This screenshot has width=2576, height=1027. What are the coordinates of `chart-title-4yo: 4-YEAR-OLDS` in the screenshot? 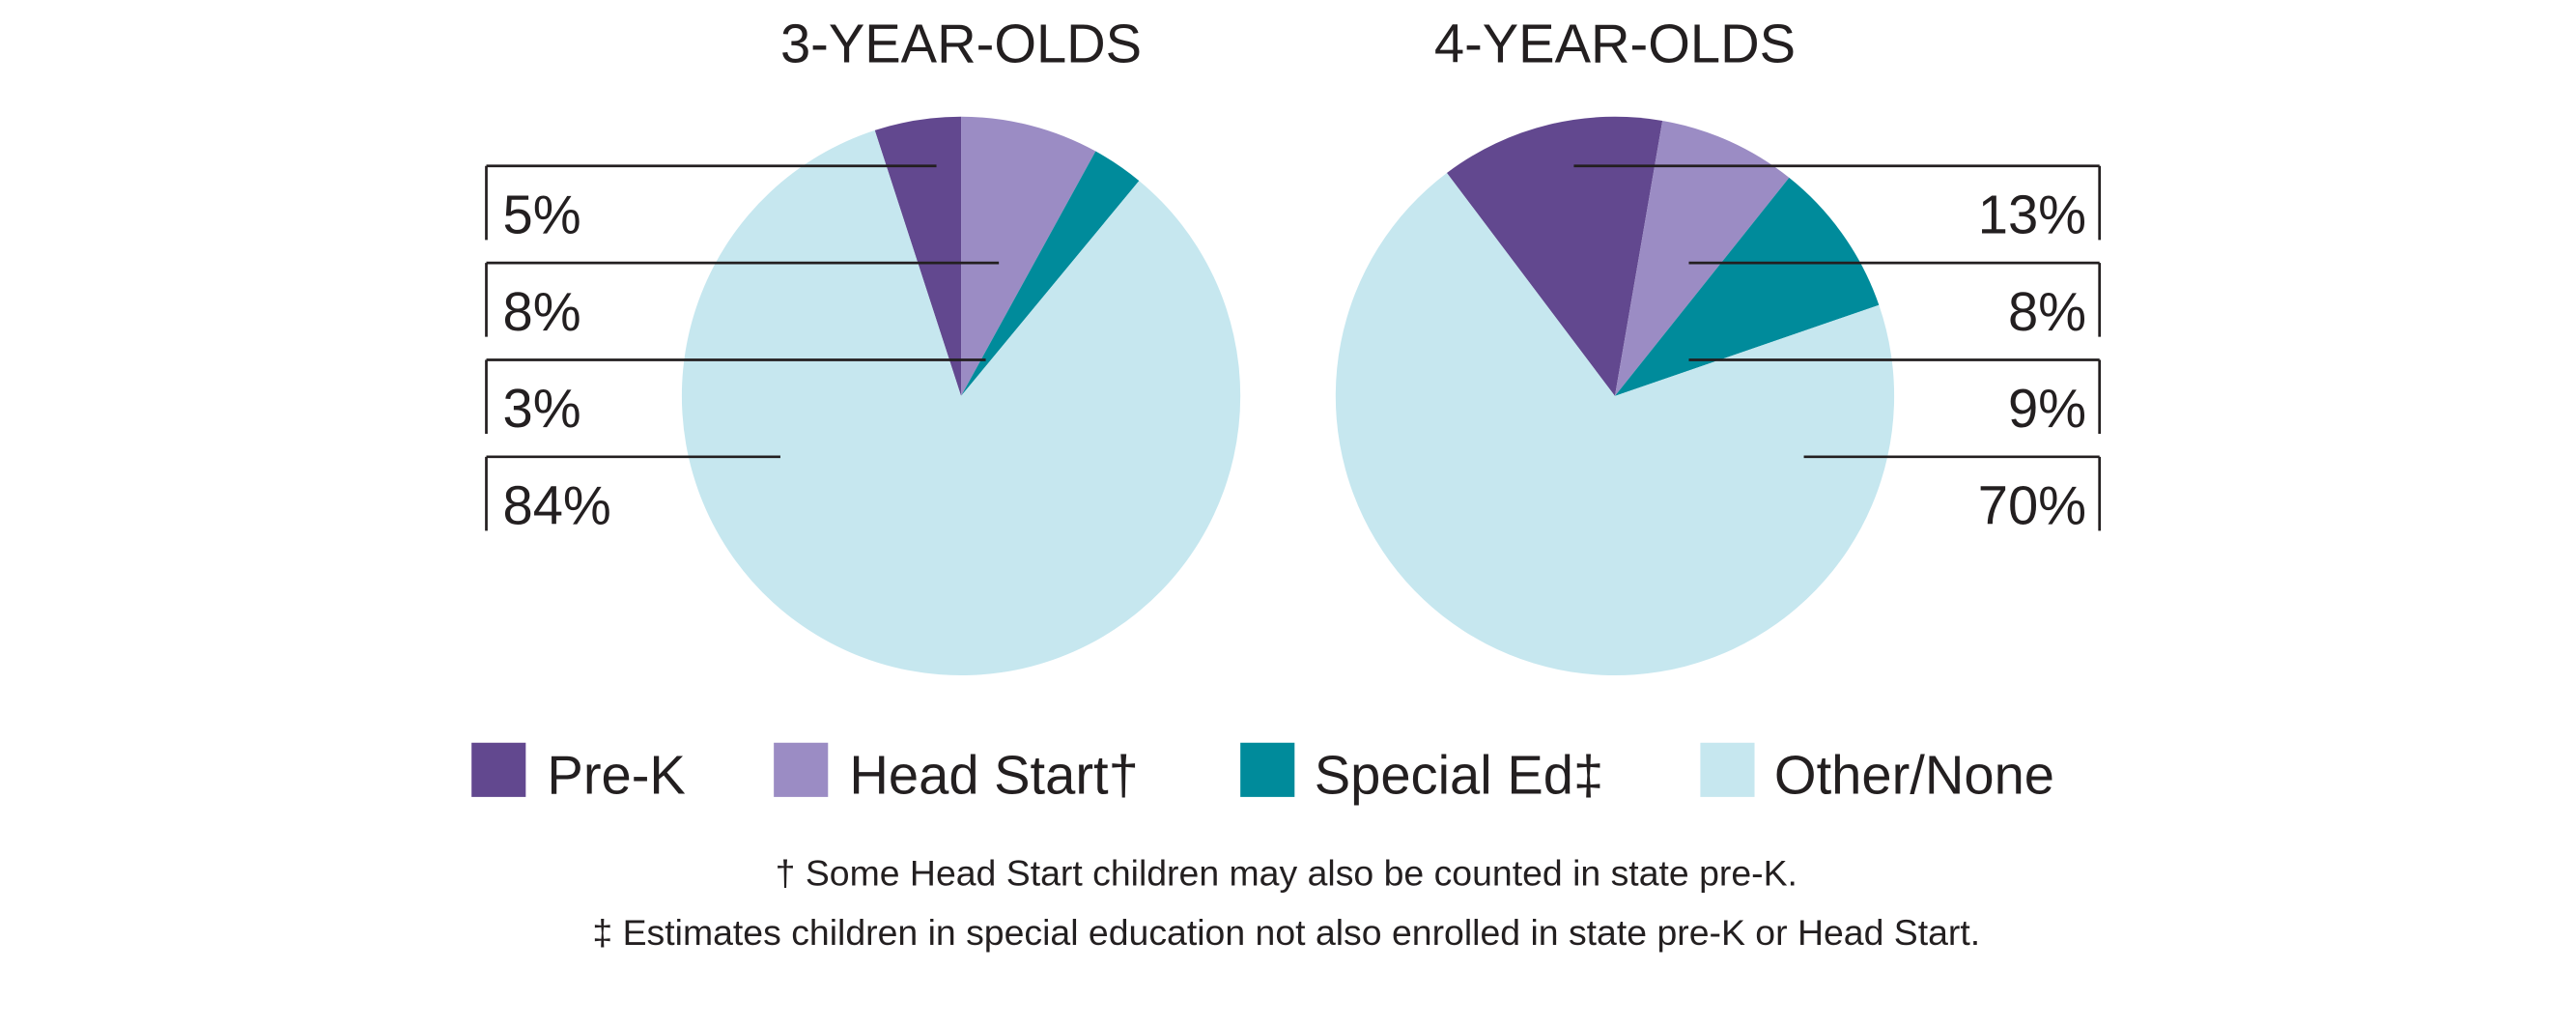 It's located at (1615, 44).